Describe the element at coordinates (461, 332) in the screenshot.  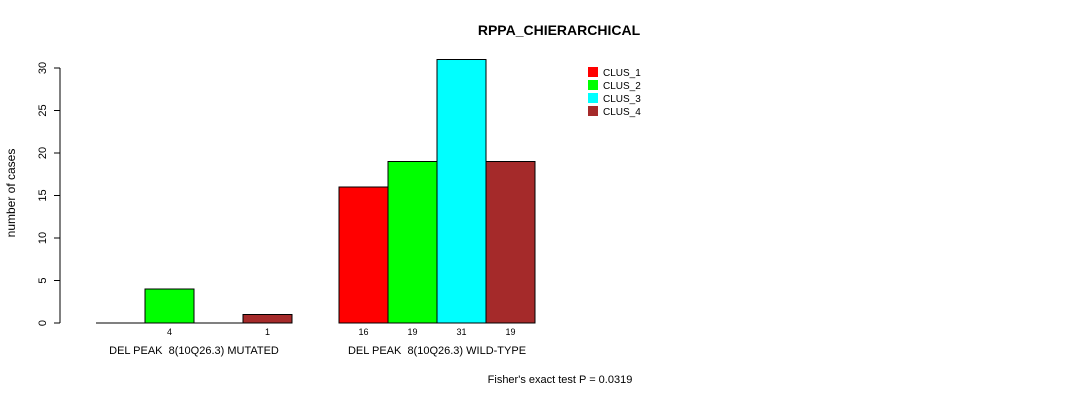
I see `count-label: 31` at that location.